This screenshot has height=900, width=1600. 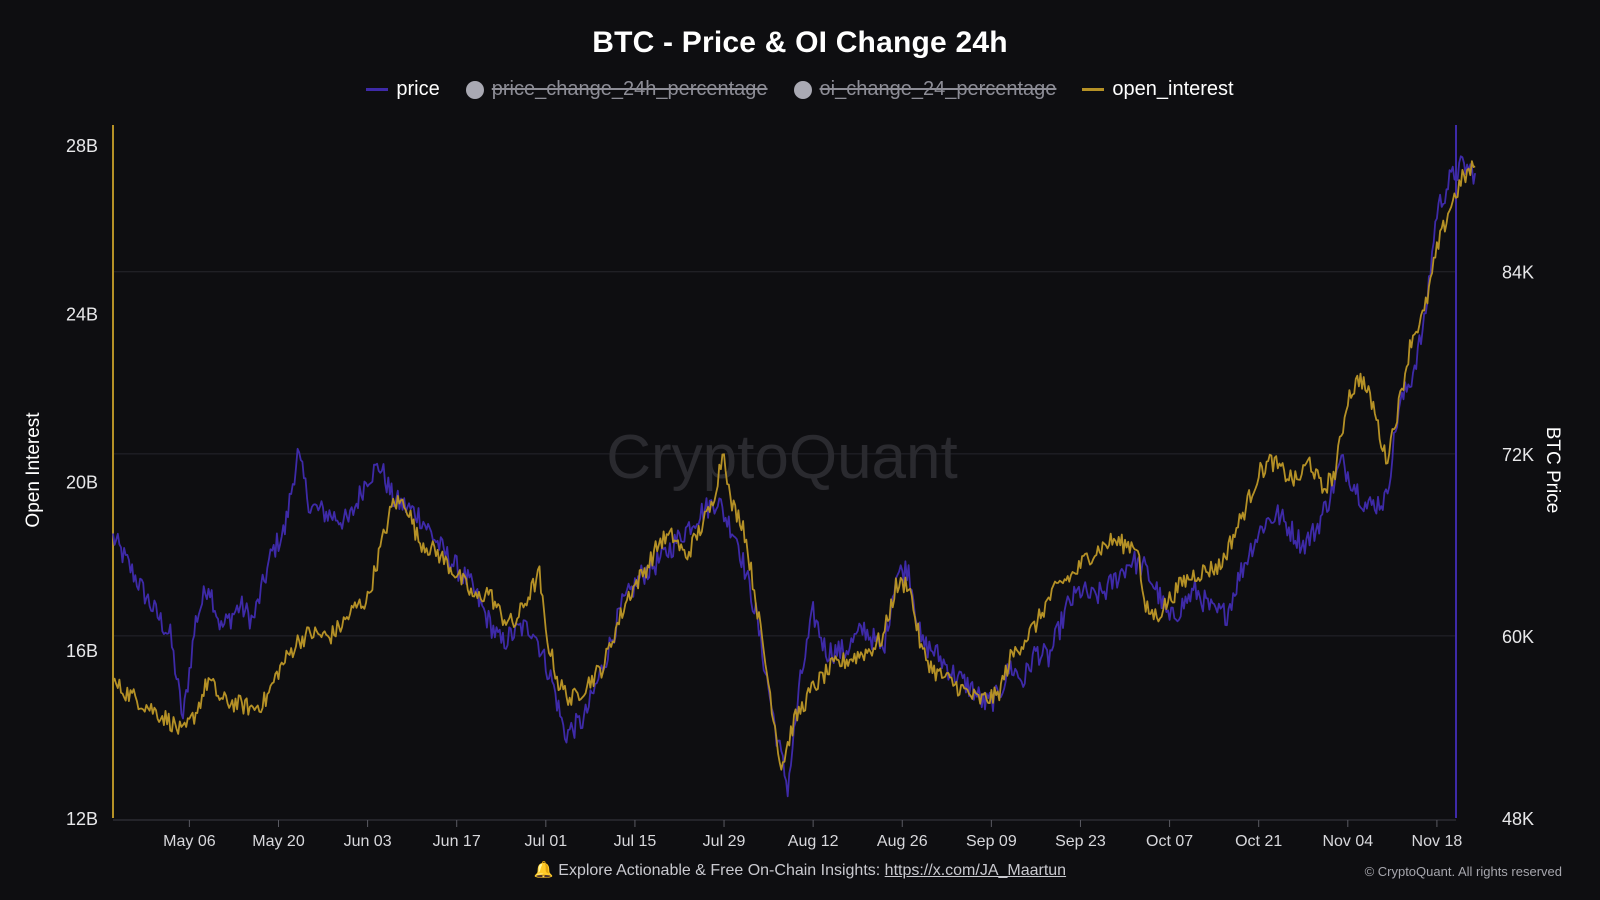 I want to click on x-tick-label: Jul 15, so click(x=635, y=841).